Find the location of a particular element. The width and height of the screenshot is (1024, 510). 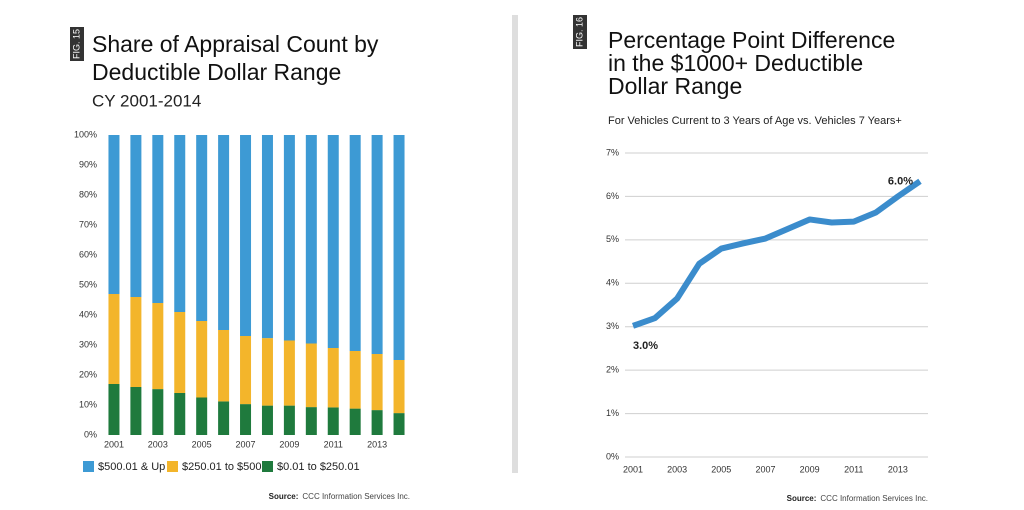

annotation: 6.0% is located at coordinates (900, 181).